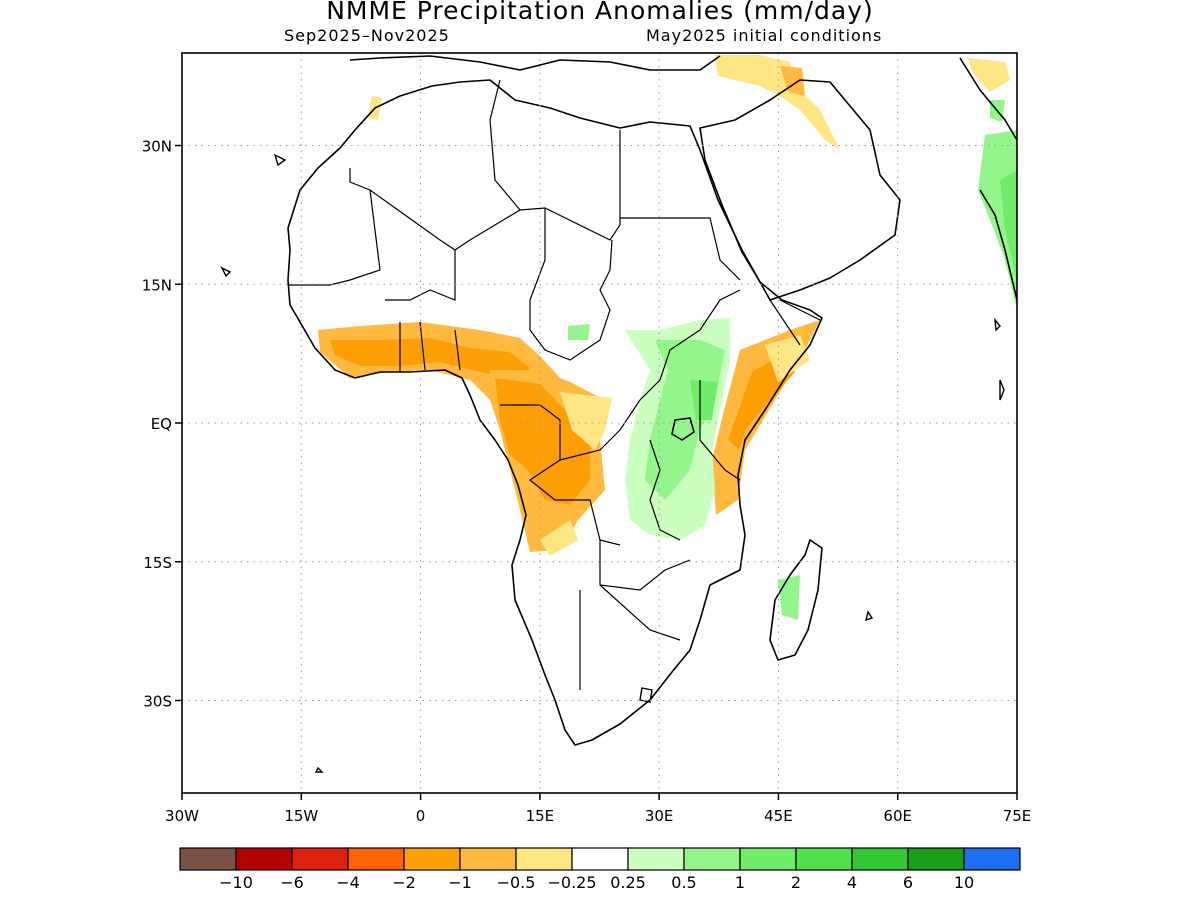  What do you see at coordinates (301, 816) in the screenshot?
I see `x-tick-label: 15W` at bounding box center [301, 816].